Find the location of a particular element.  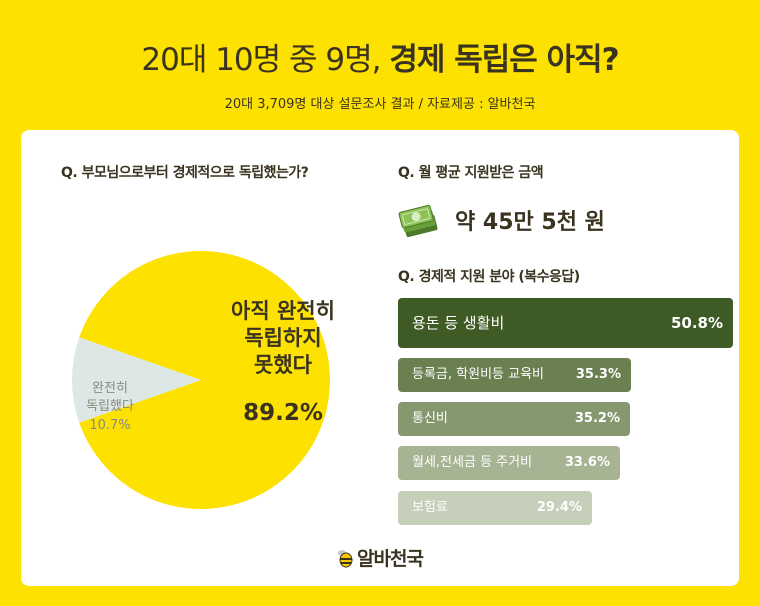

money-stack-icon is located at coordinates (418, 221).